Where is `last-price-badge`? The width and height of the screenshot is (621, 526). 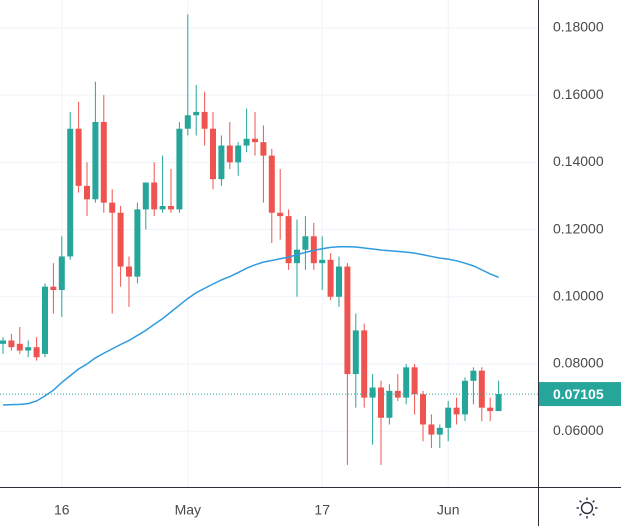
last-price-badge is located at coordinates (580, 394).